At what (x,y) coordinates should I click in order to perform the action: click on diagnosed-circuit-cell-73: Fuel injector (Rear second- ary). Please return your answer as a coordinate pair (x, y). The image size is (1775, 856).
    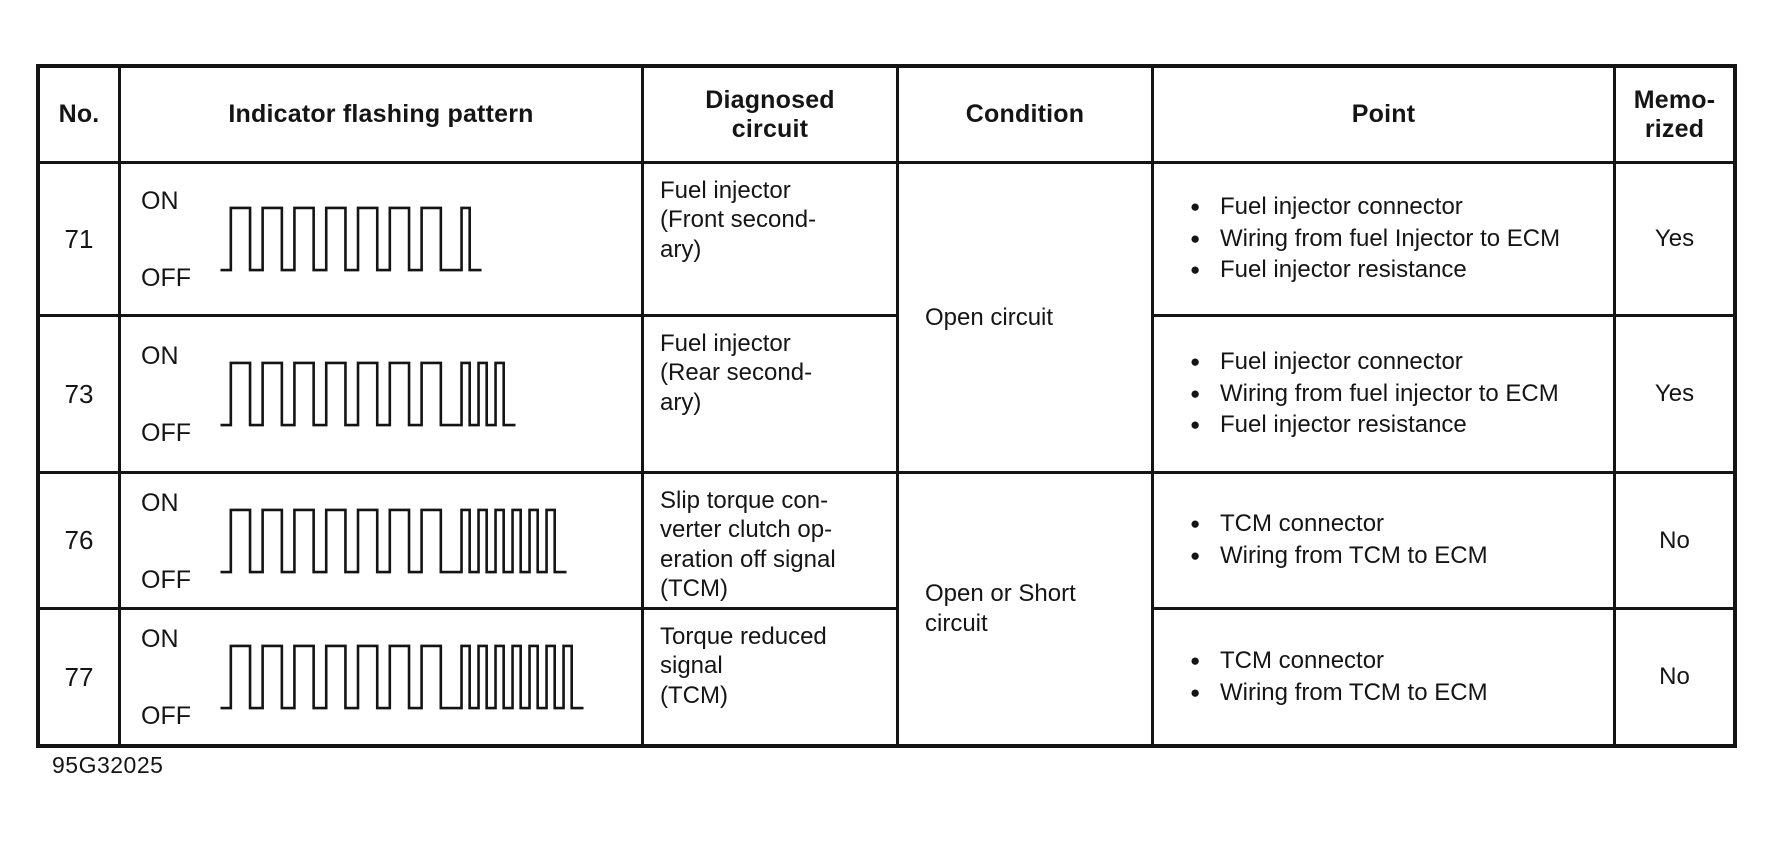
    Looking at the image, I should click on (771, 395).